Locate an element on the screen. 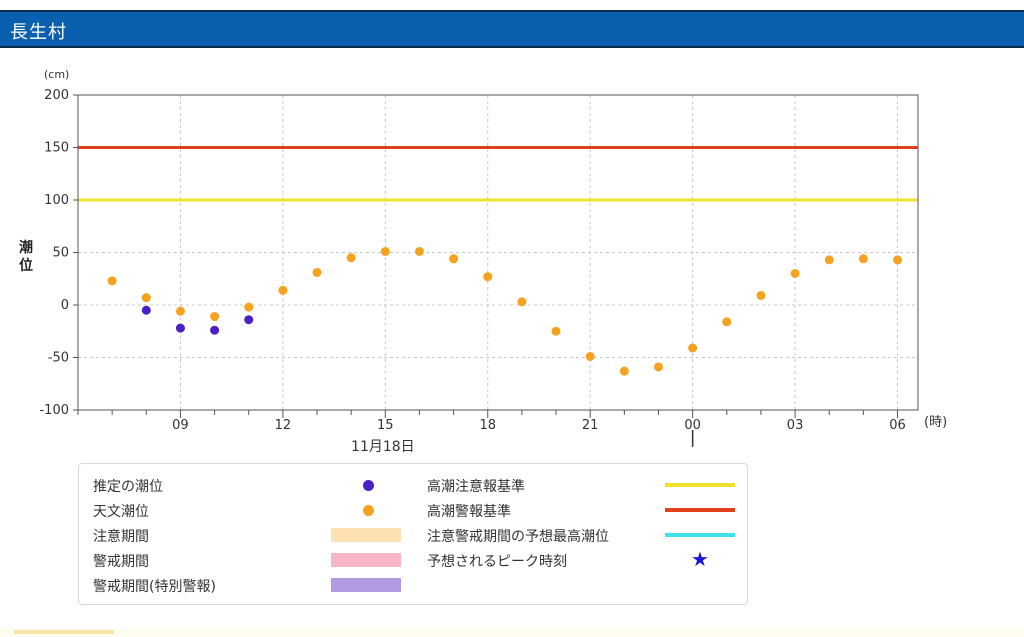  y-unit-label: (cm) is located at coordinates (56, 74).